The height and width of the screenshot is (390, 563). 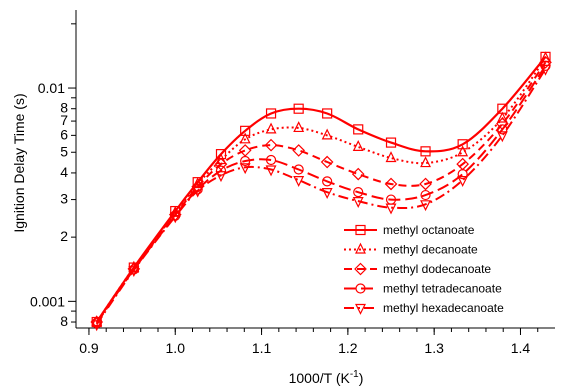 What do you see at coordinates (64, 199) in the screenshot?
I see `y-tick-label: 3` at bounding box center [64, 199].